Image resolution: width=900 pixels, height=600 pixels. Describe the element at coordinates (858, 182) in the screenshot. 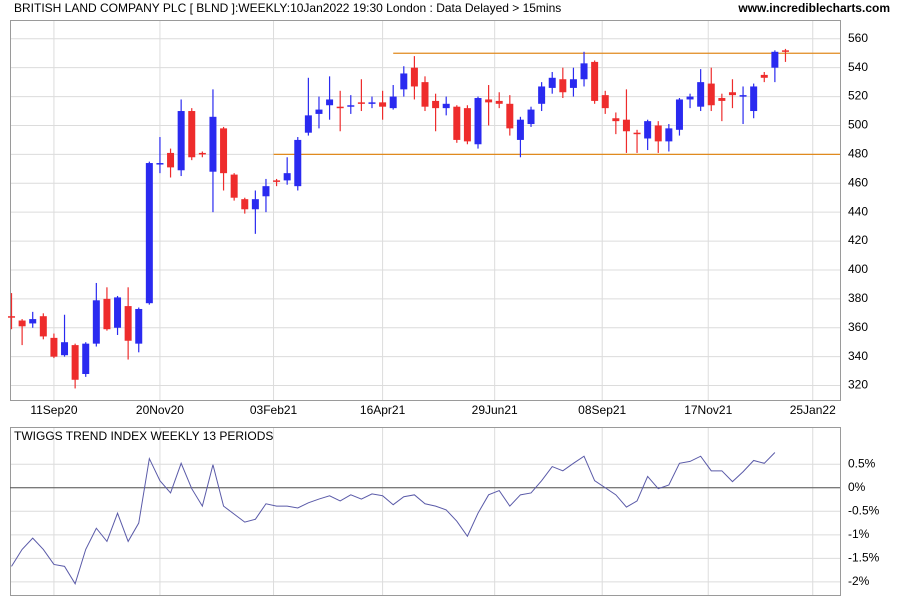

I see `y-tick-label: 460` at that location.